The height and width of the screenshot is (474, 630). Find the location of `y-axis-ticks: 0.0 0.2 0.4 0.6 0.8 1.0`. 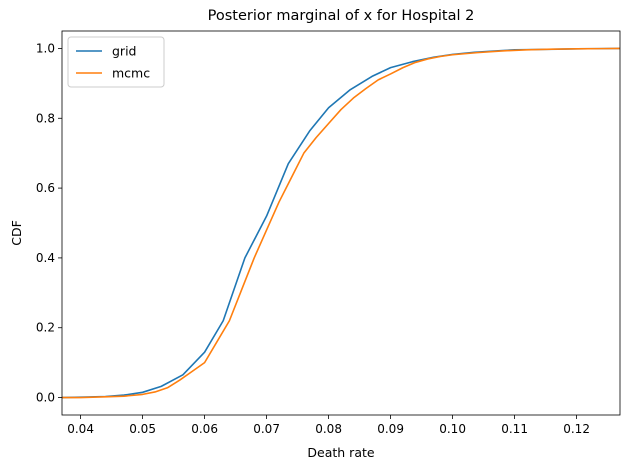

y-axis-ticks: 0.0 0.2 0.4 0.6 0.8 1.0 is located at coordinates (49, 223).